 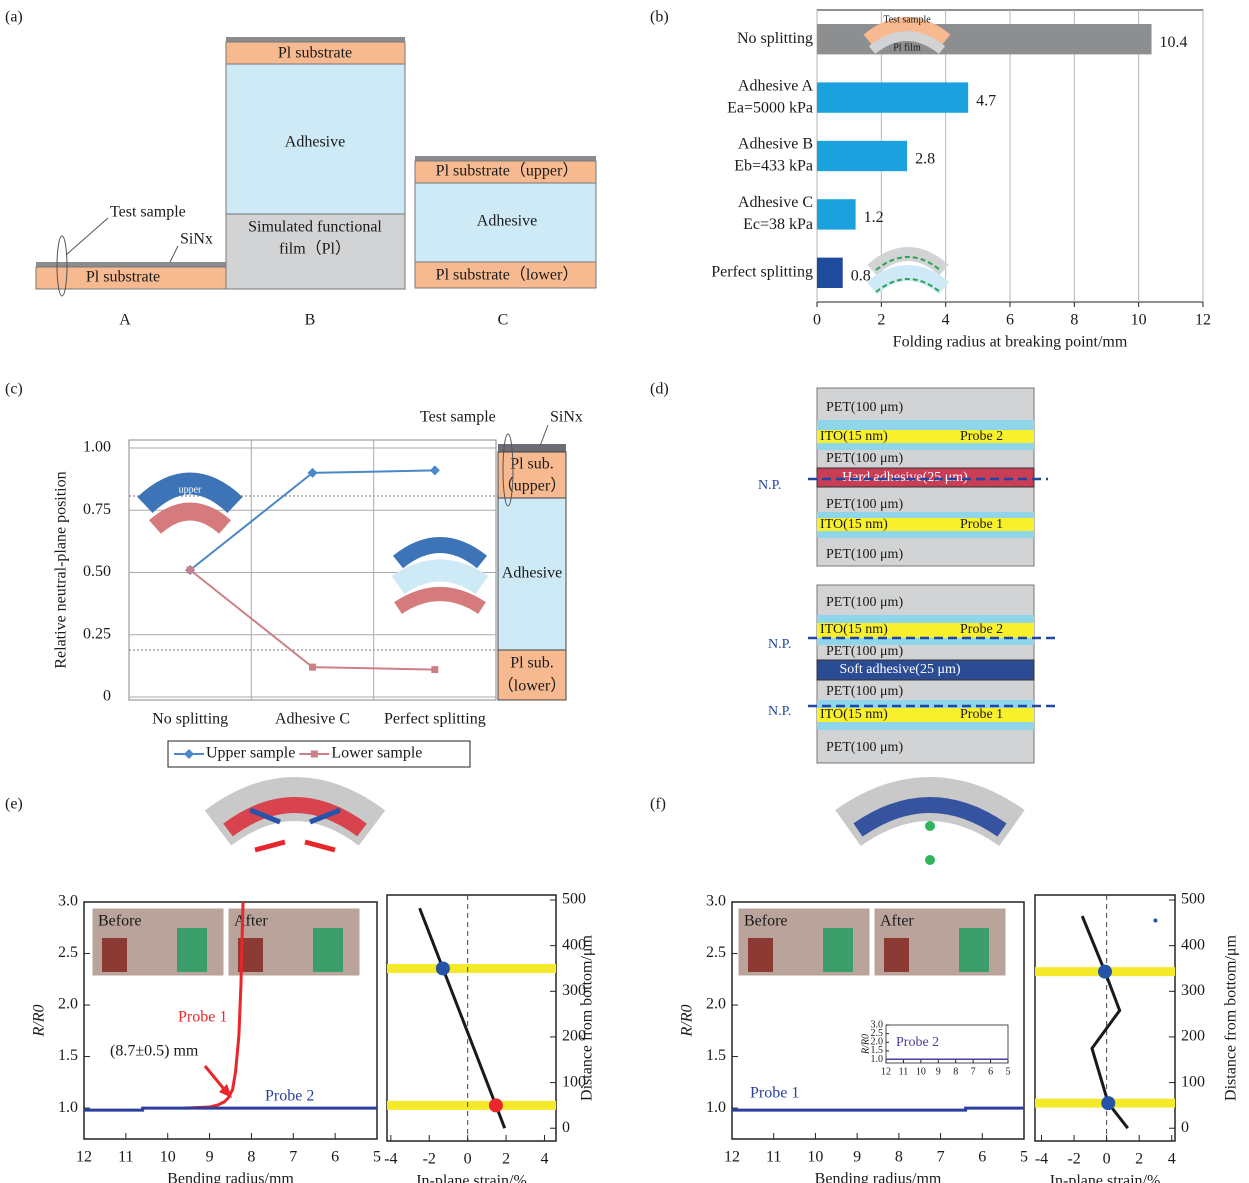 I want to click on leader, so click(x=174, y=254).